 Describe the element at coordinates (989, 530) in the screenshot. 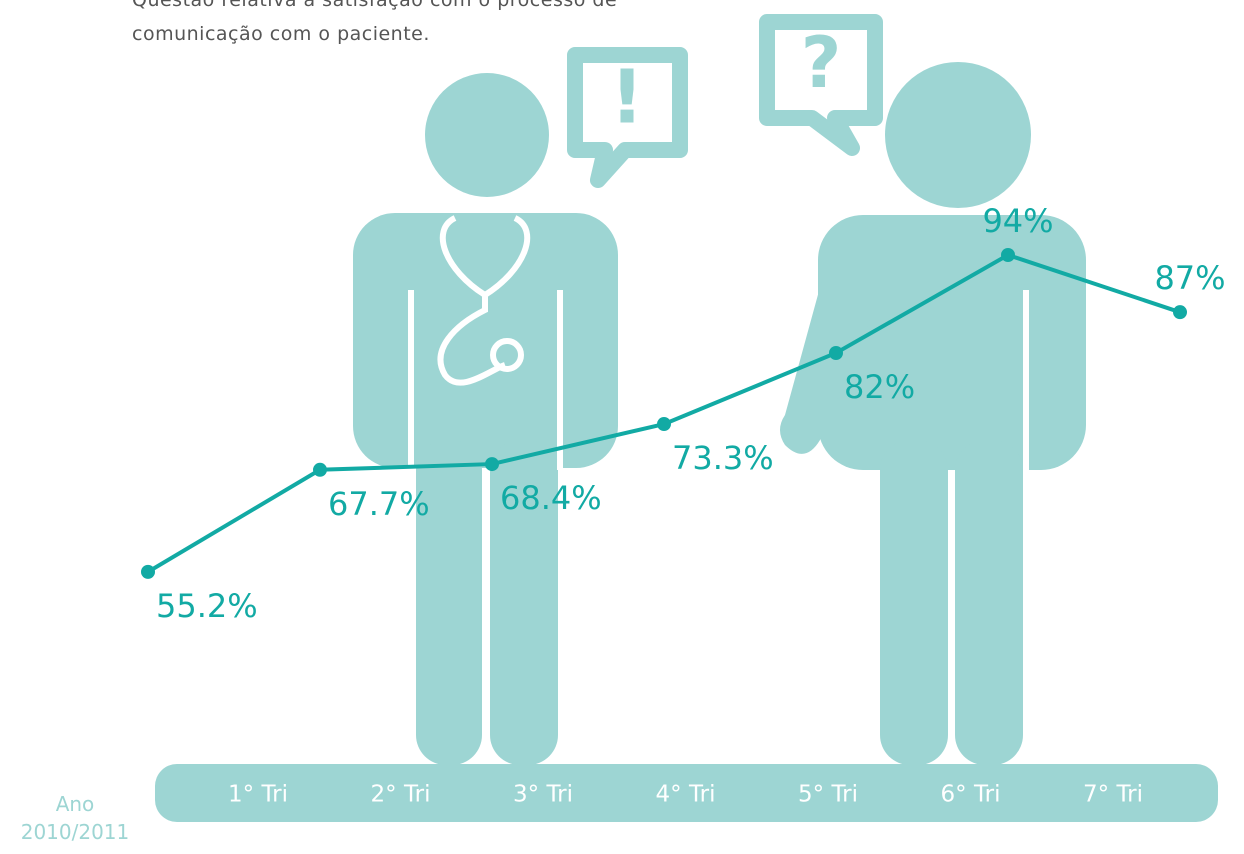

I see `patient-details` at that location.